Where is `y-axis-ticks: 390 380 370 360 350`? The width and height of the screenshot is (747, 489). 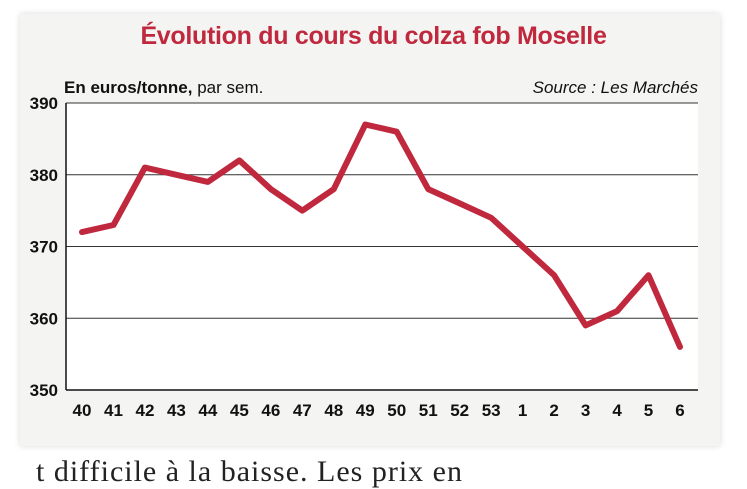 y-axis-ticks: 390 380 370 360 350 is located at coordinates (44, 247).